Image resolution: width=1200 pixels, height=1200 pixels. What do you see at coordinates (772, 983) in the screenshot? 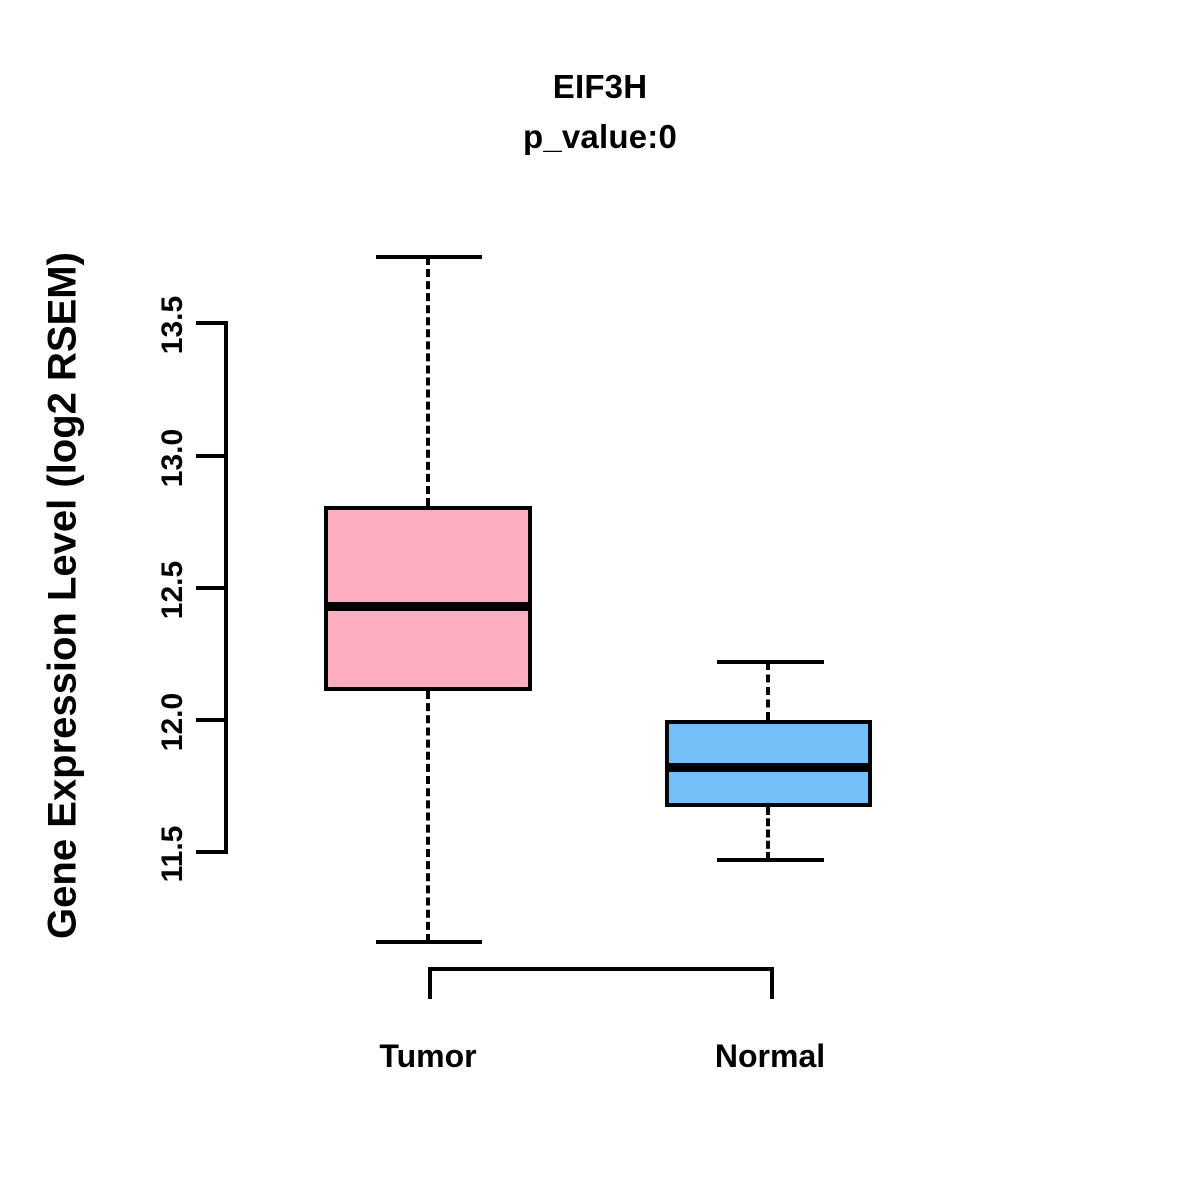
I see `x-axis-right-end` at bounding box center [772, 983].